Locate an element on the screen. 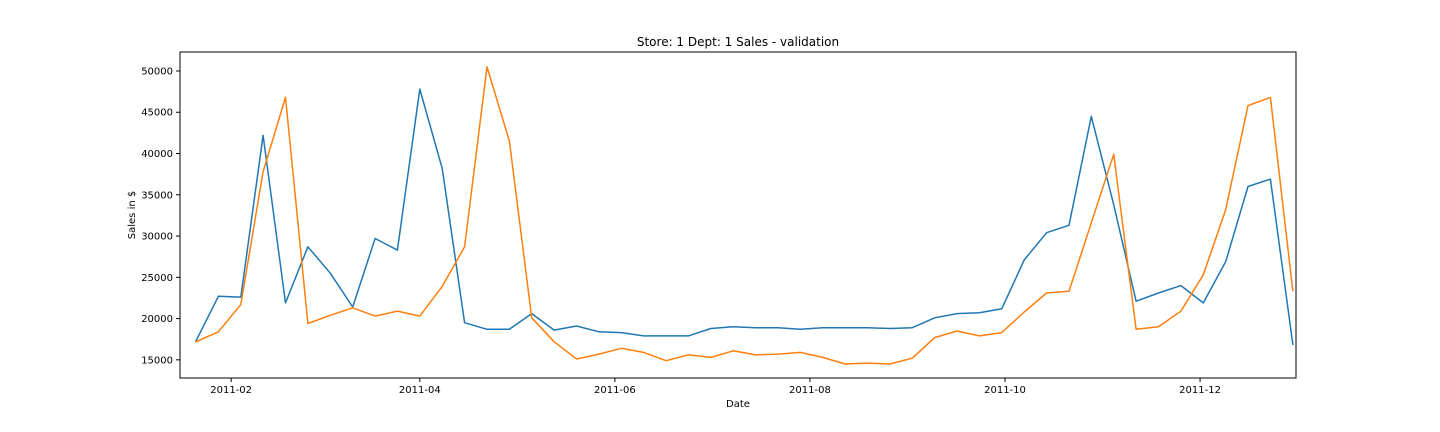 The height and width of the screenshot is (432, 1440). y-tick-label: 25000 is located at coordinates (157, 278).